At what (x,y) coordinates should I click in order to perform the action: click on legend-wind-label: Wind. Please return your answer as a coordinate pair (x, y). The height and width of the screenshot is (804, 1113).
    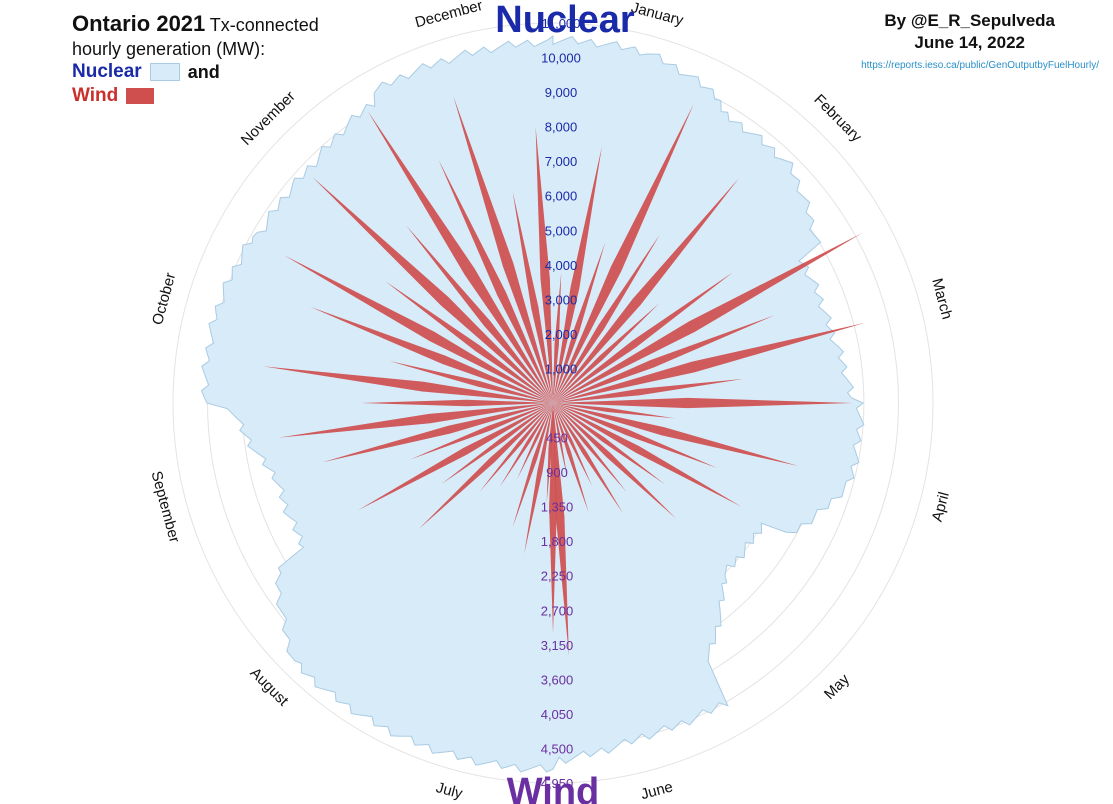
    Looking at the image, I should click on (95, 95).